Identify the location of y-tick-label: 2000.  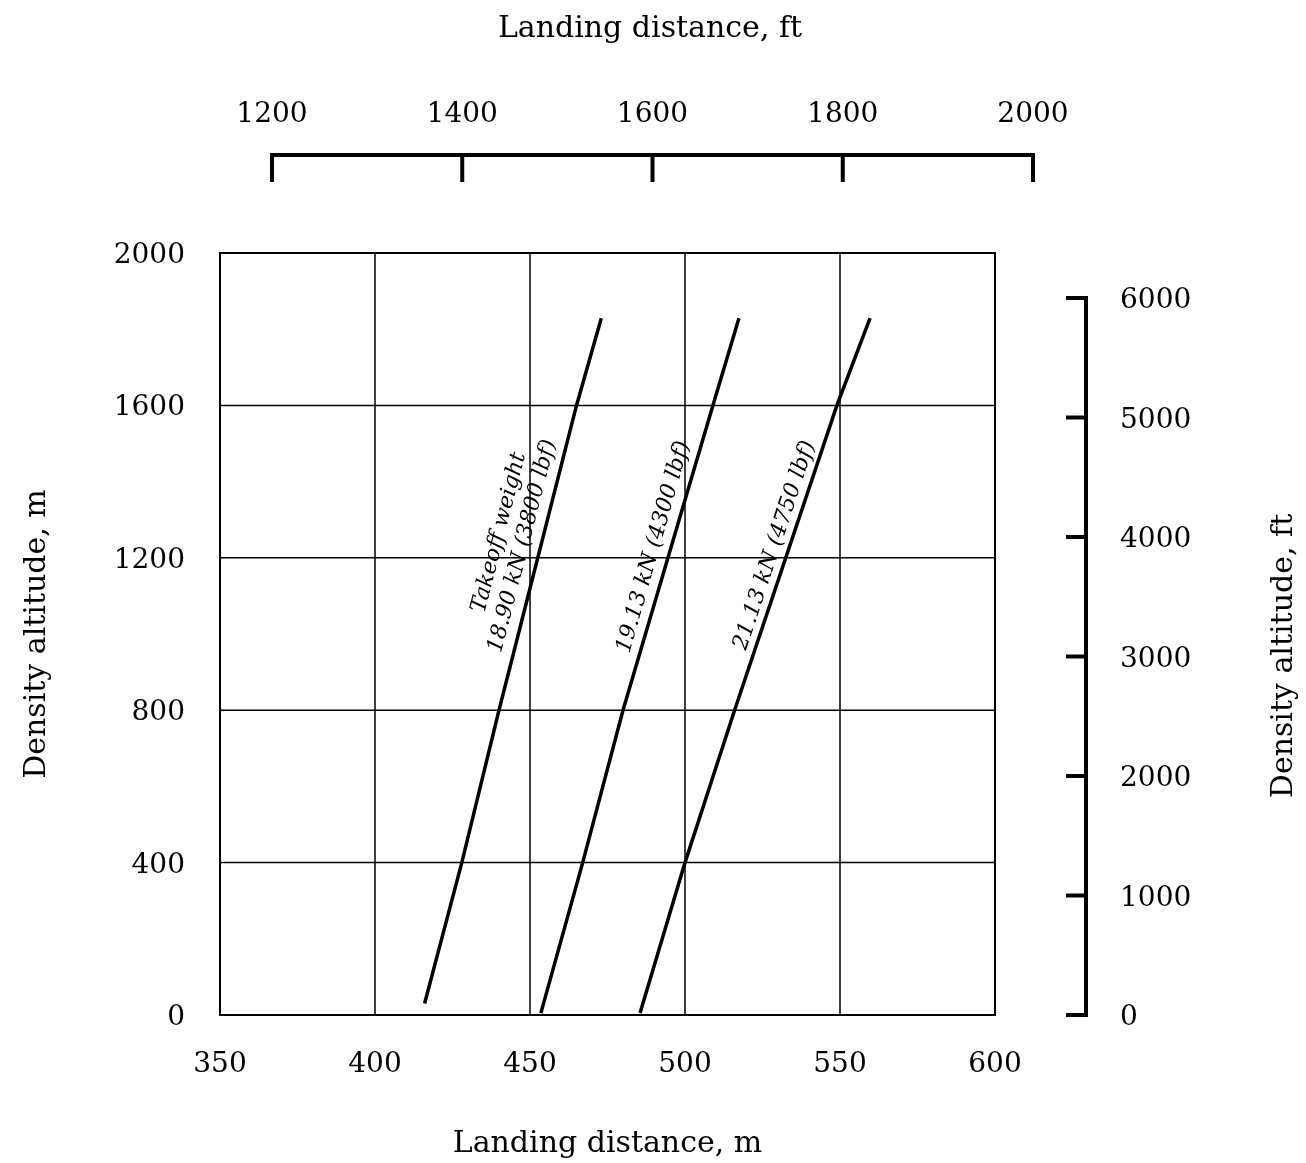
(149, 253).